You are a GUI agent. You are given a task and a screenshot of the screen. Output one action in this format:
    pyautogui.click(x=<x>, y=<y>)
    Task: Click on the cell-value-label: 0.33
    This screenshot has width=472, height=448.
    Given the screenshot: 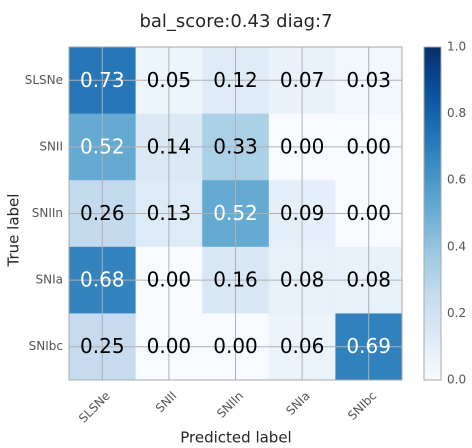 What is the action you would take?
    pyautogui.click(x=235, y=146)
    